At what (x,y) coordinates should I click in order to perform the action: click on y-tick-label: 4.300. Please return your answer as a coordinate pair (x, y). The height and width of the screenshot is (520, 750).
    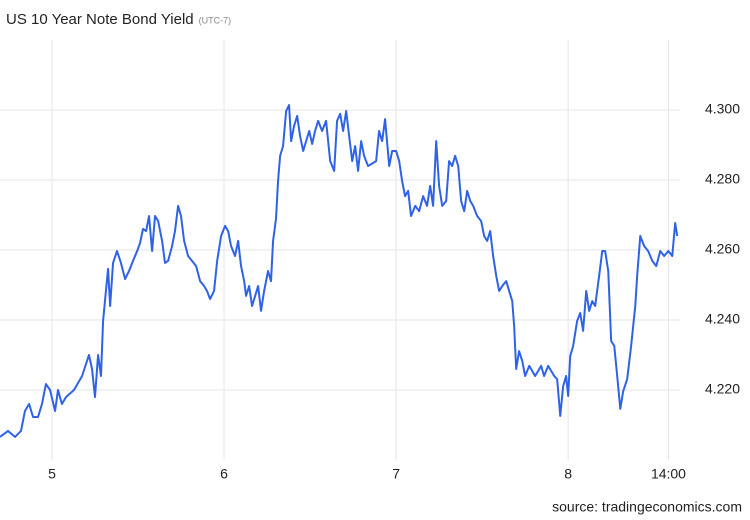
    Looking at the image, I should click on (722, 109).